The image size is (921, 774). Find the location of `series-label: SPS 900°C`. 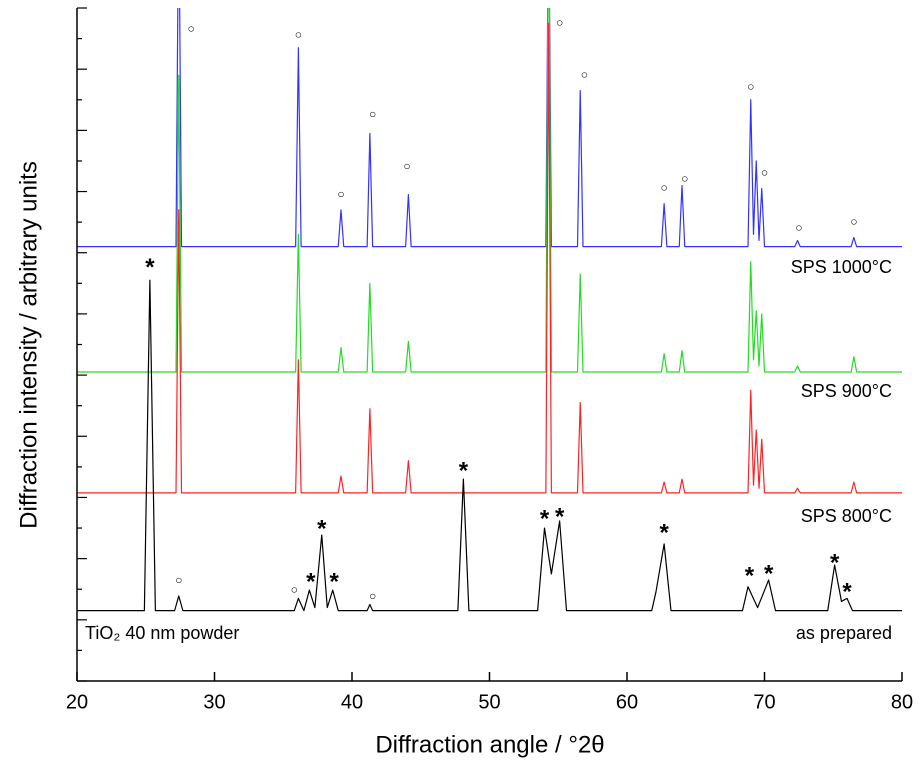

series-label: SPS 900°C is located at coordinates (846, 391).